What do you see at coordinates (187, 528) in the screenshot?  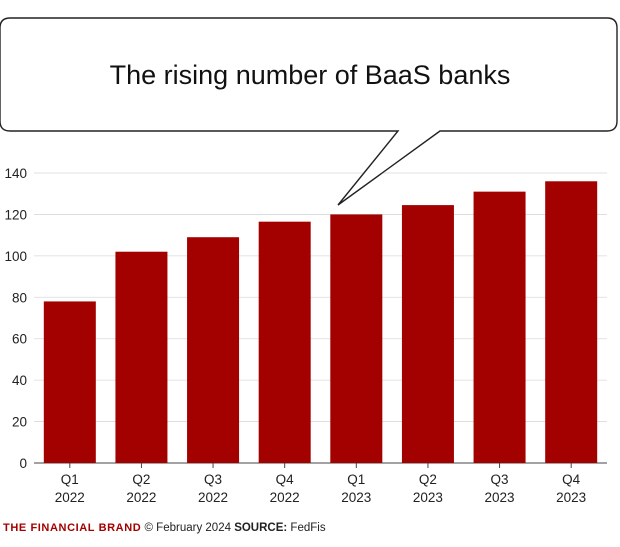 I see `credit-text: © February 2024` at bounding box center [187, 528].